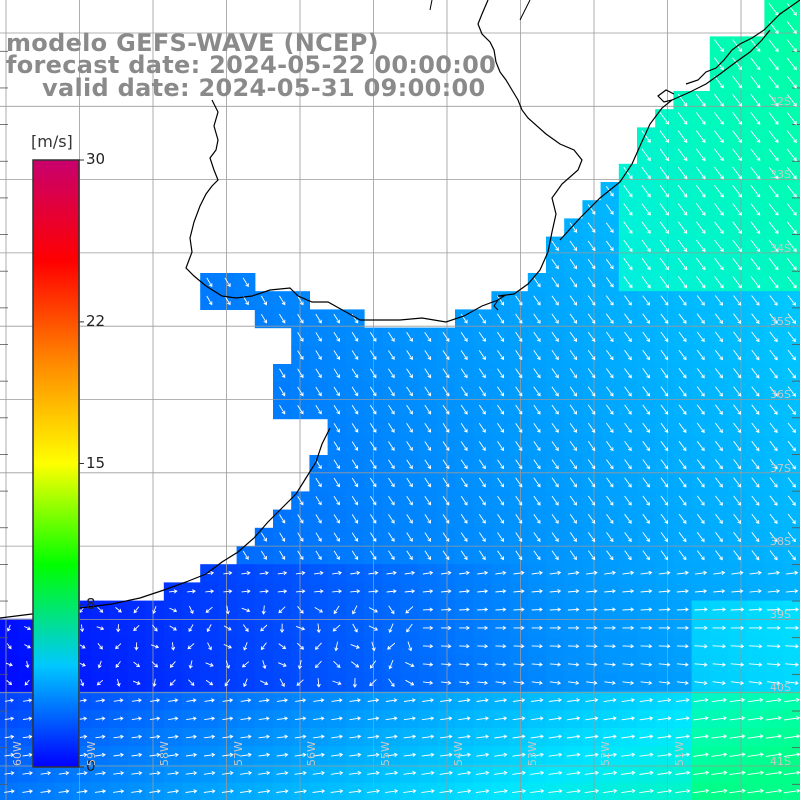 The height and width of the screenshot is (800, 800). What do you see at coordinates (780, 395) in the screenshot?
I see `latitude-label: 36S` at bounding box center [780, 395].